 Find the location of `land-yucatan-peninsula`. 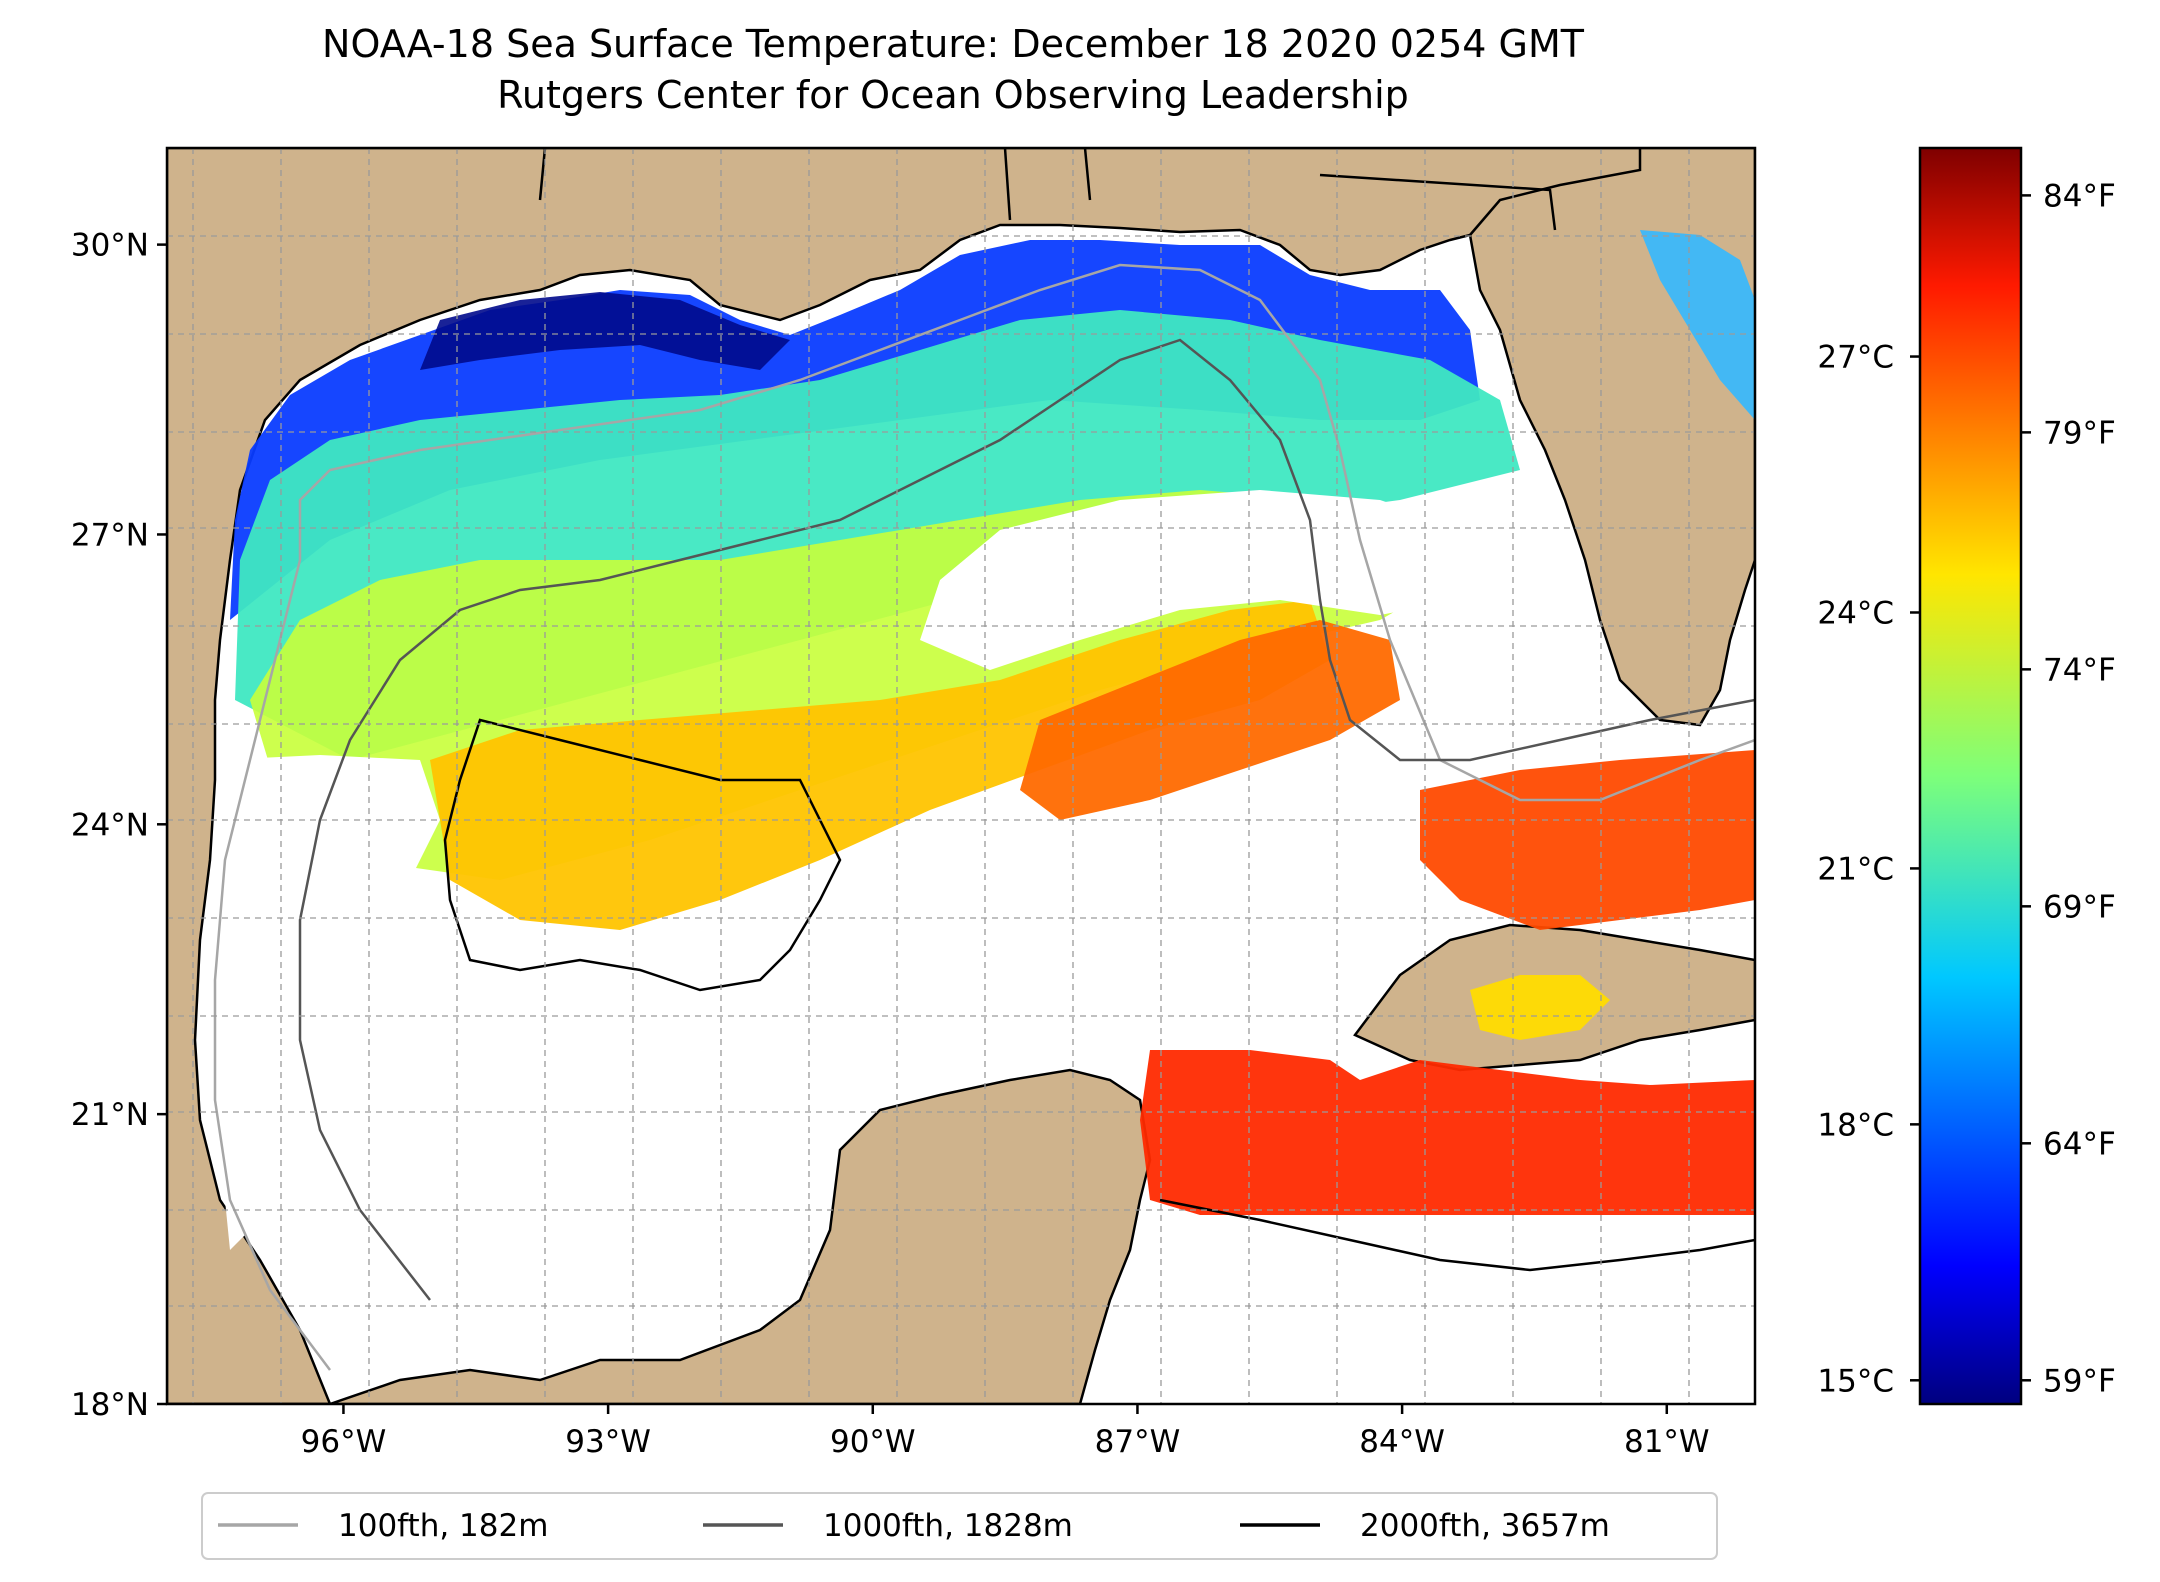

land-yucatan-peninsula is located at coordinates (659, 1236).